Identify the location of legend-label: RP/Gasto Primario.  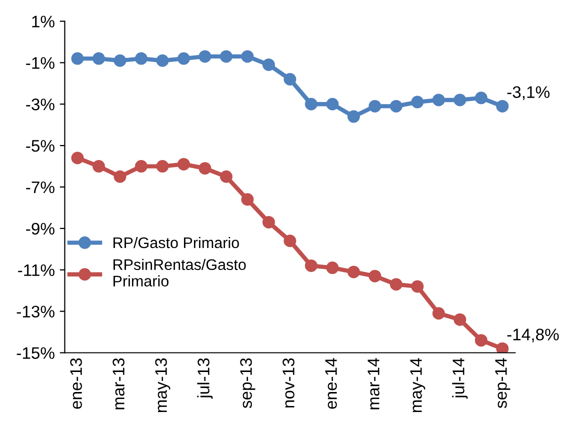
(176, 242).